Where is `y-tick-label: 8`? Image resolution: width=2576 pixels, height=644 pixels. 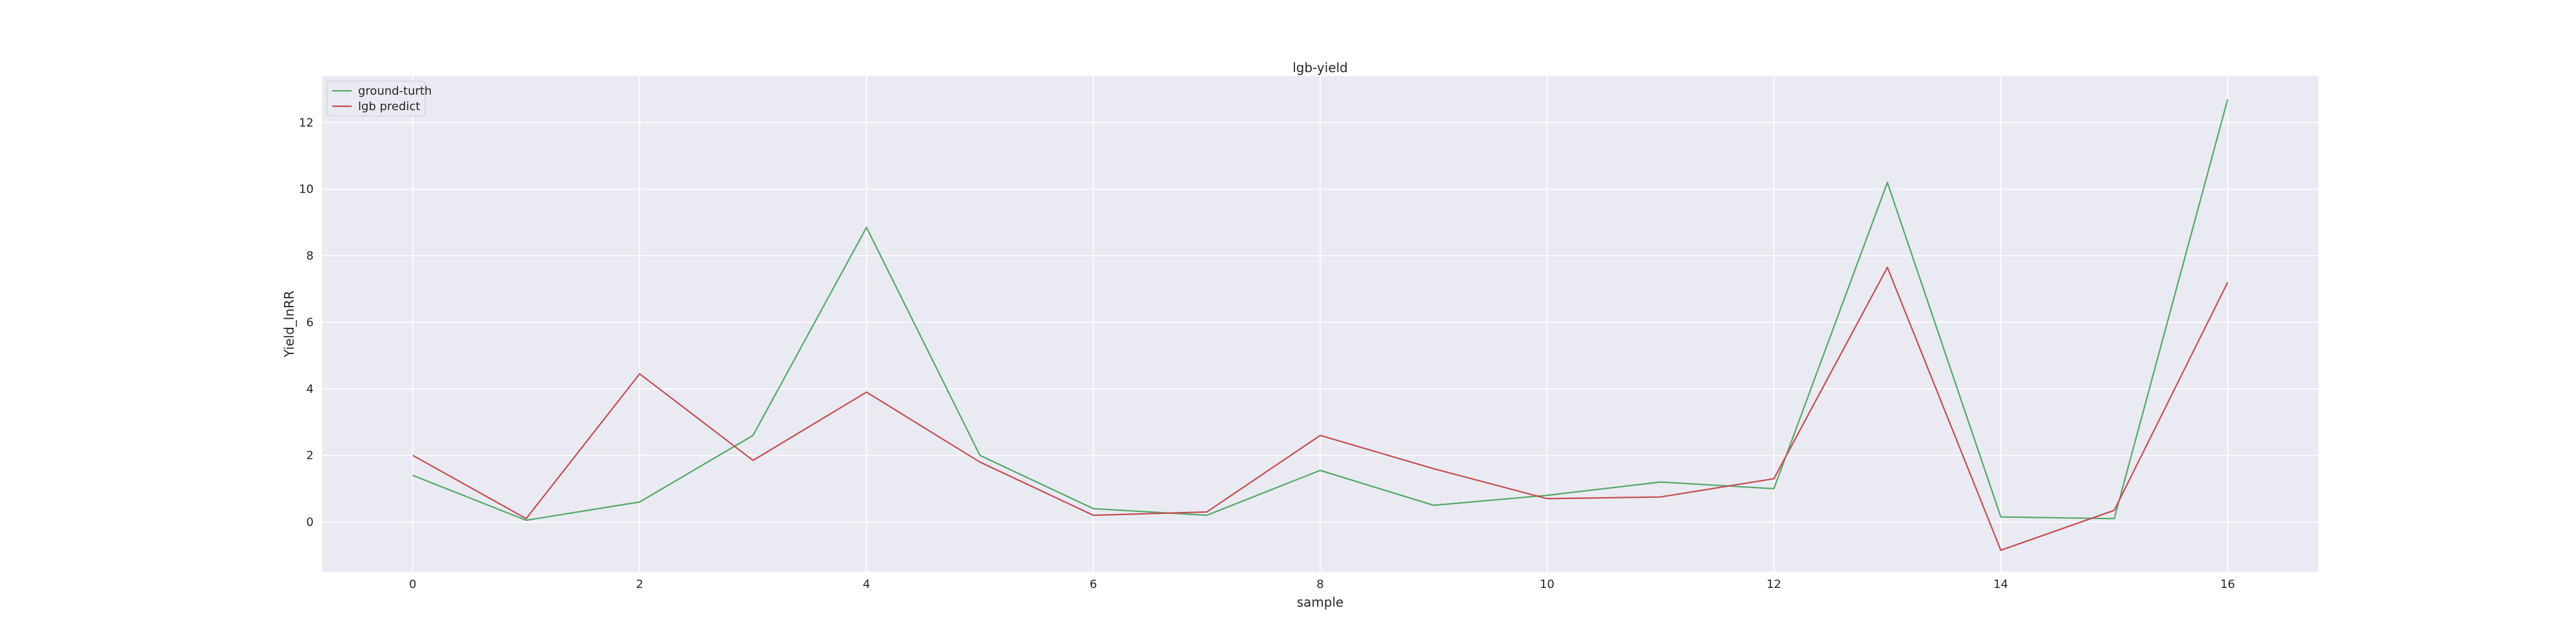
y-tick-label: 8 is located at coordinates (310, 256).